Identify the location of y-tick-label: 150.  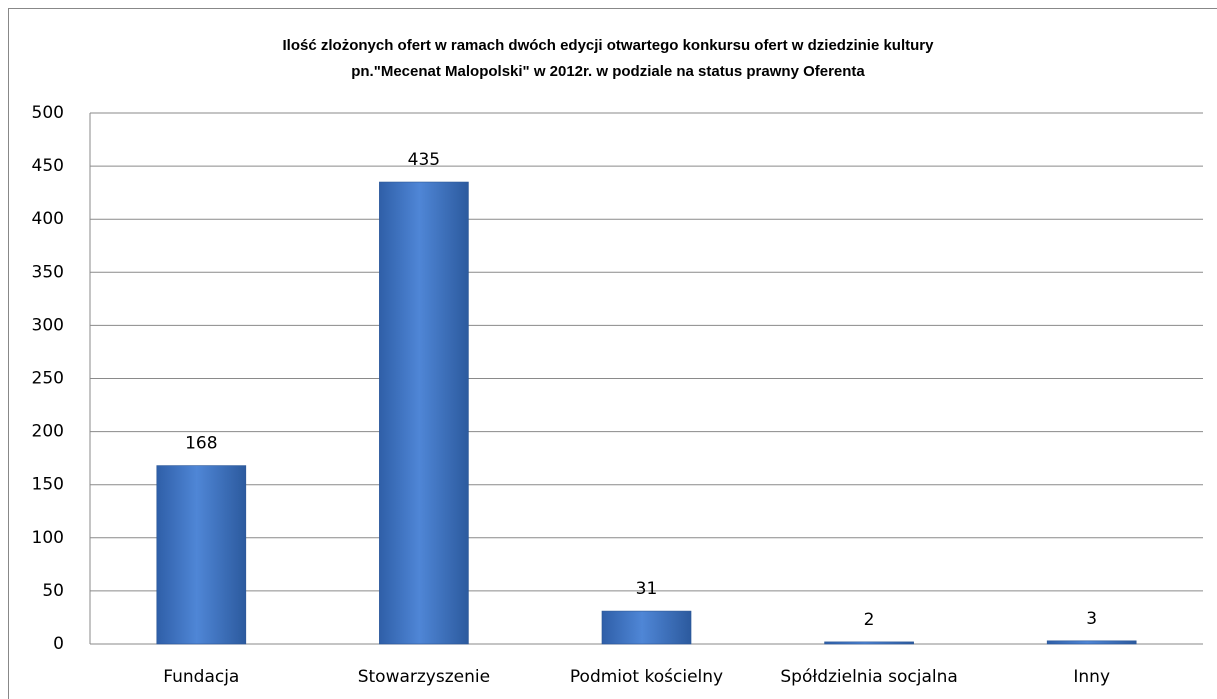
(48, 485).